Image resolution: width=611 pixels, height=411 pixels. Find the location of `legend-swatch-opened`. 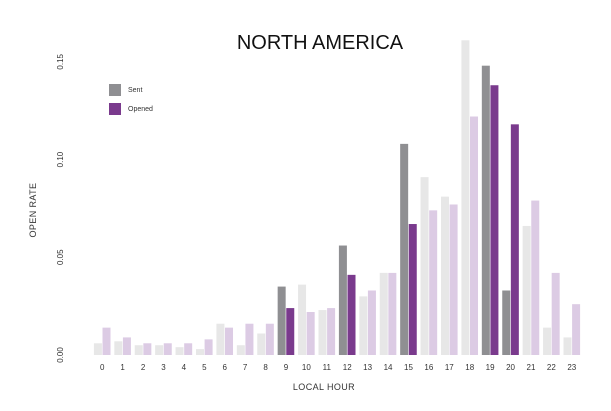

legend-swatch-opened is located at coordinates (115, 109).